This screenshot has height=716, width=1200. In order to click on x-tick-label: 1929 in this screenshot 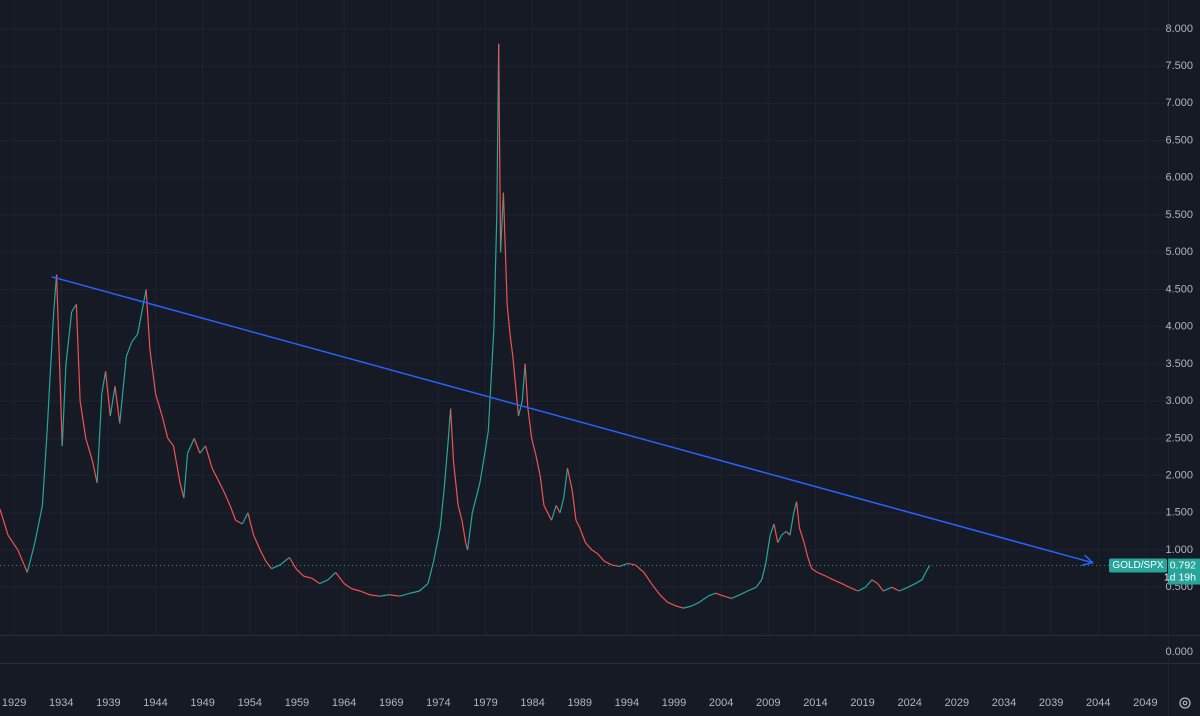, I will do `click(14, 703)`.